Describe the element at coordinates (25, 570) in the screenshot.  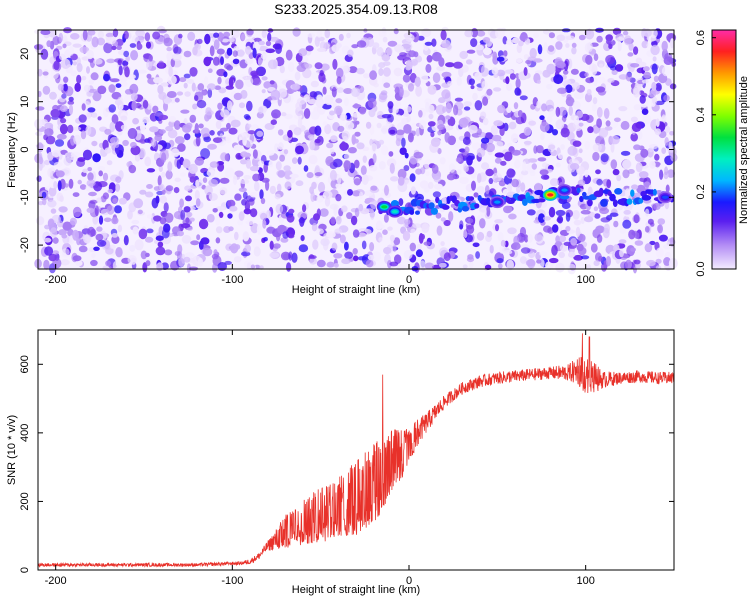
I see `snr-y-tick-label: 0` at that location.